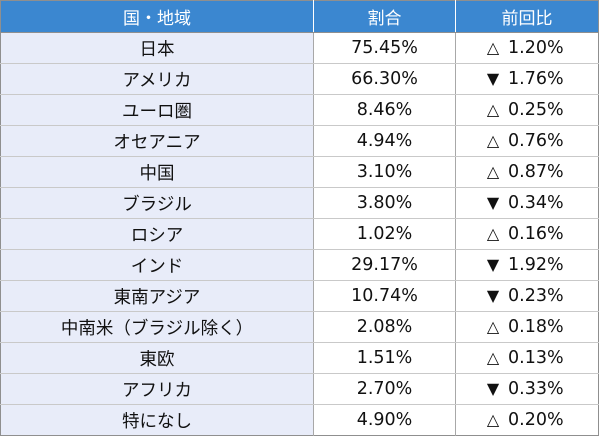 The width and height of the screenshot is (600, 446). What do you see at coordinates (384, 203) in the screenshot?
I see `share-cell: 3.80%` at bounding box center [384, 203].